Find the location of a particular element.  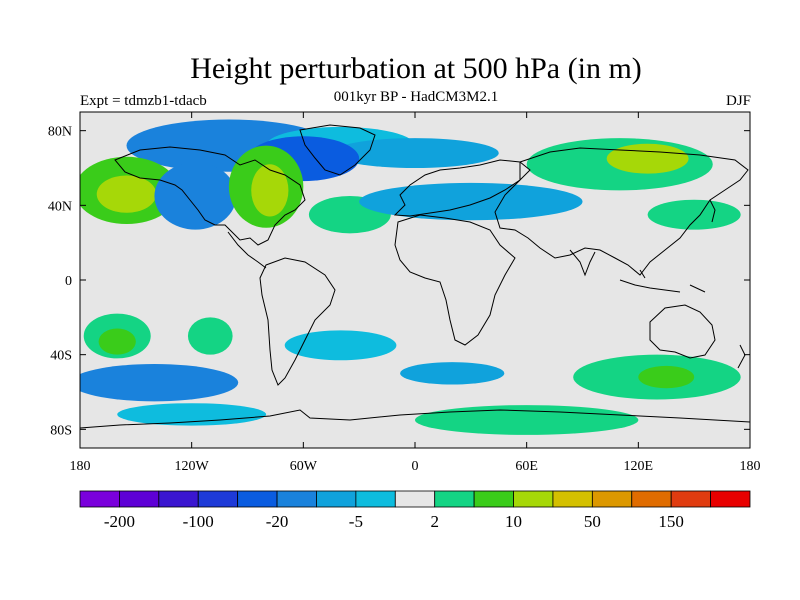

coastline-central-america is located at coordinates (247, 250).